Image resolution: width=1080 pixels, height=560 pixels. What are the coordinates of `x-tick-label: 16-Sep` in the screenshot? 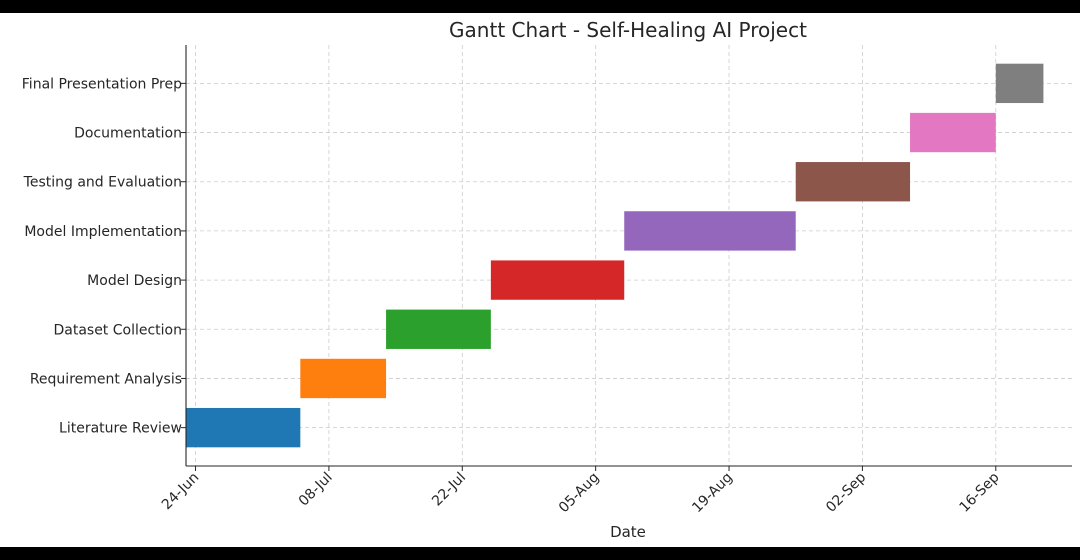 It's located at (979, 492).